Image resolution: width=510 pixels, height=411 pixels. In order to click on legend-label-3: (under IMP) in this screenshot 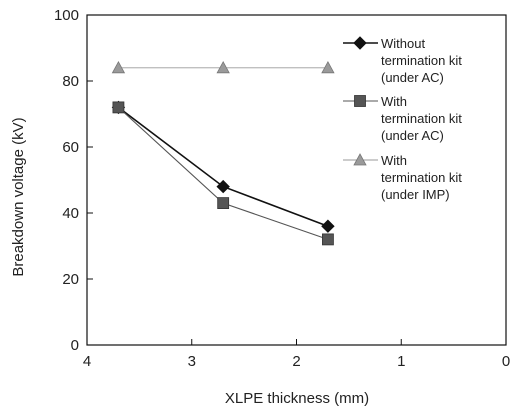, I will do `click(415, 194)`.